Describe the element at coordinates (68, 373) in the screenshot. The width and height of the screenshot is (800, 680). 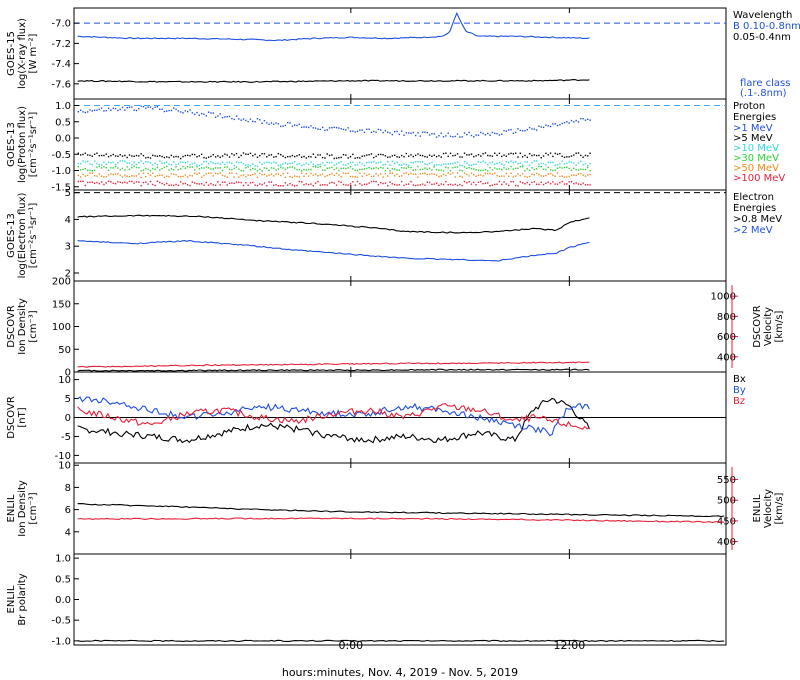
I see `y-tick-label: 0` at that location.